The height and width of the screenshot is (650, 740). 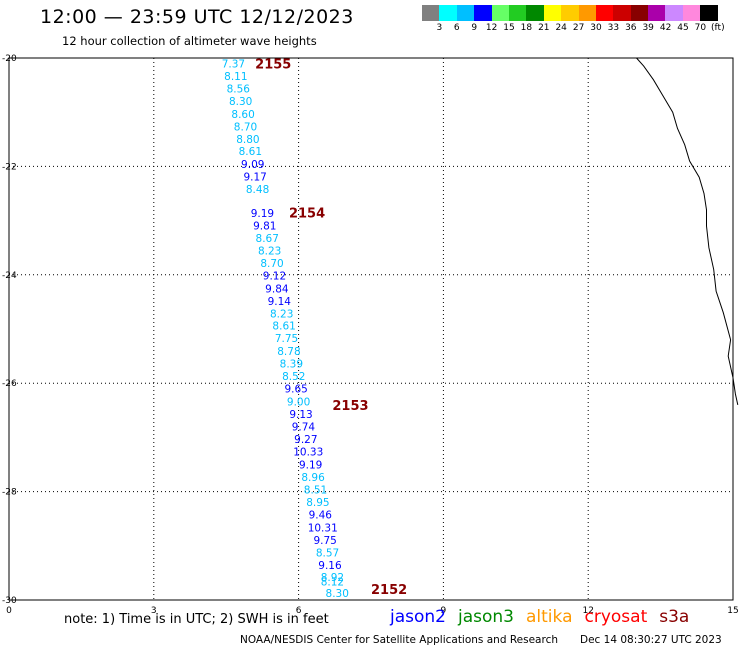 What do you see at coordinates (307, 213) in the screenshot?
I see `orbit-number-label: 2154` at bounding box center [307, 213].